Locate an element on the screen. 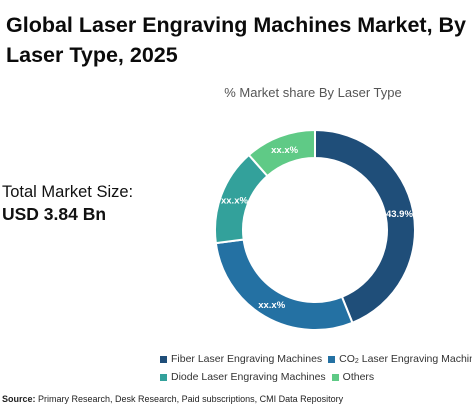  legend-label-co2: CO2 Laser Engraving Machines is located at coordinates (405, 359).